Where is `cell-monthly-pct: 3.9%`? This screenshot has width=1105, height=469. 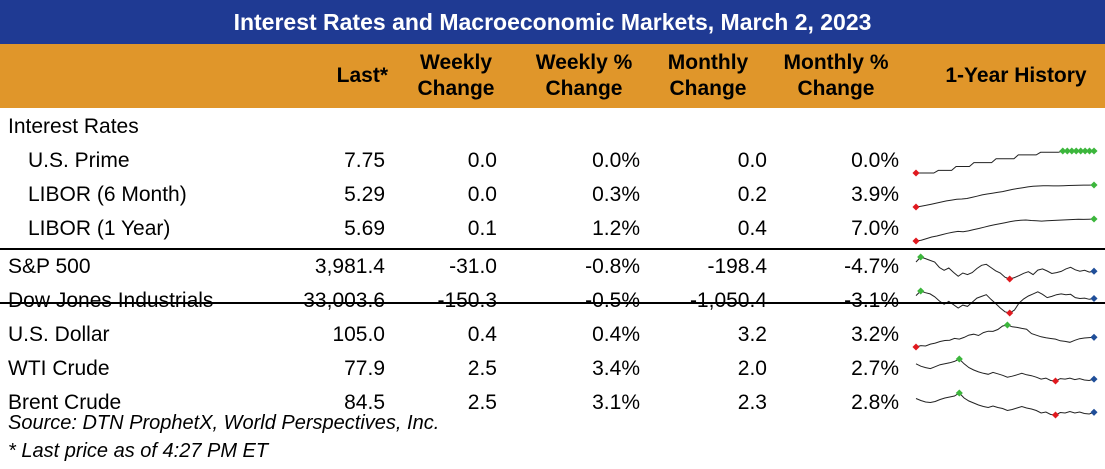
cell-monthly-pct: 3.9% is located at coordinates (875, 194).